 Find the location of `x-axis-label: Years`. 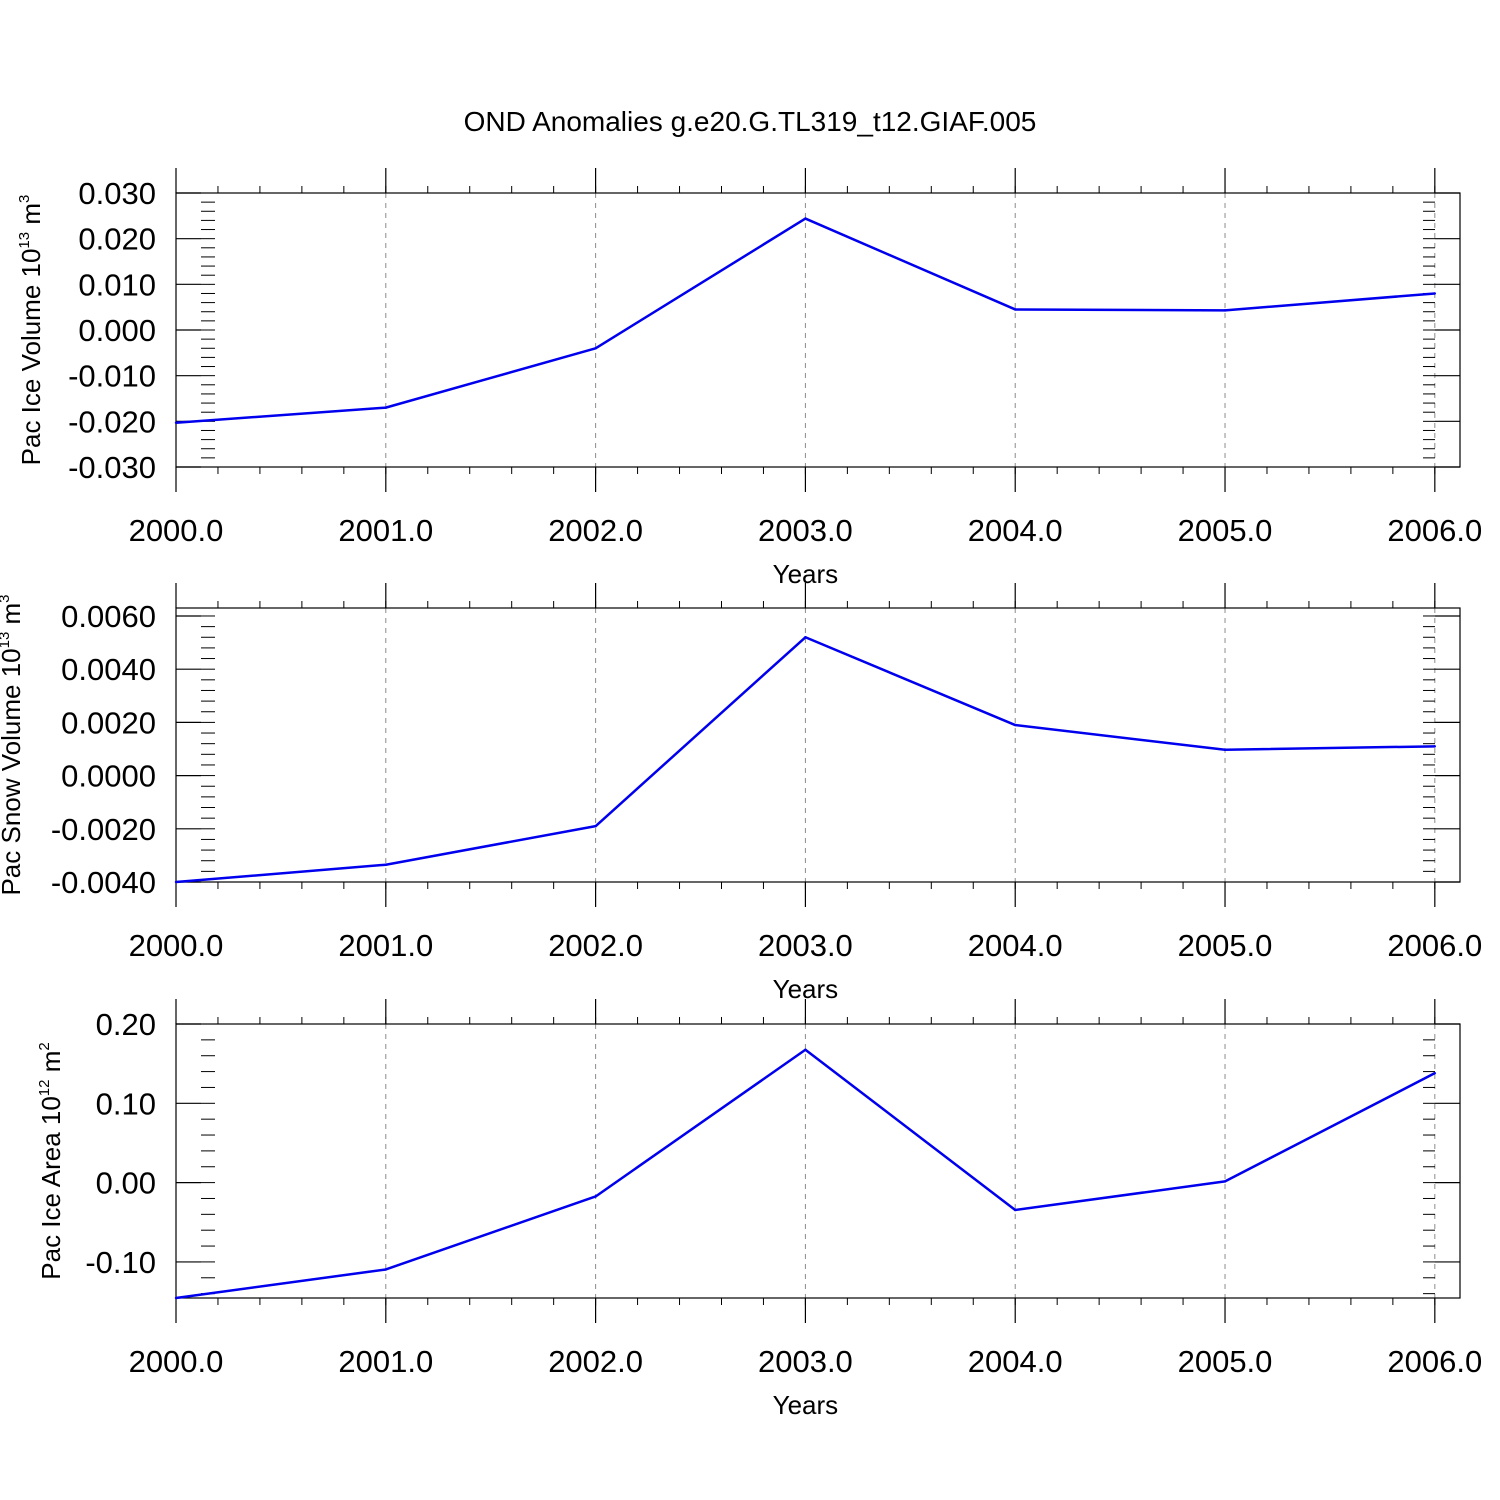

x-axis-label: Years is located at coordinates (806, 1405).